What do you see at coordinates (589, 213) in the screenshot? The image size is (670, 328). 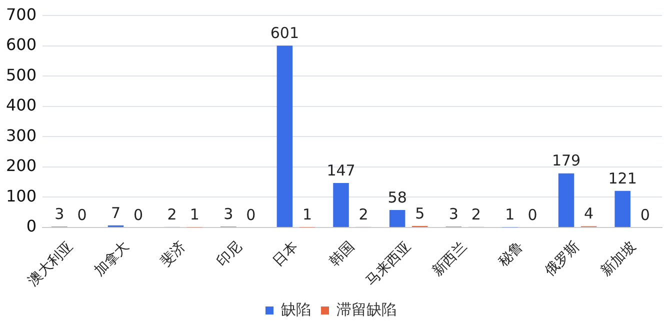 I see `data-label: 4` at bounding box center [589, 213].